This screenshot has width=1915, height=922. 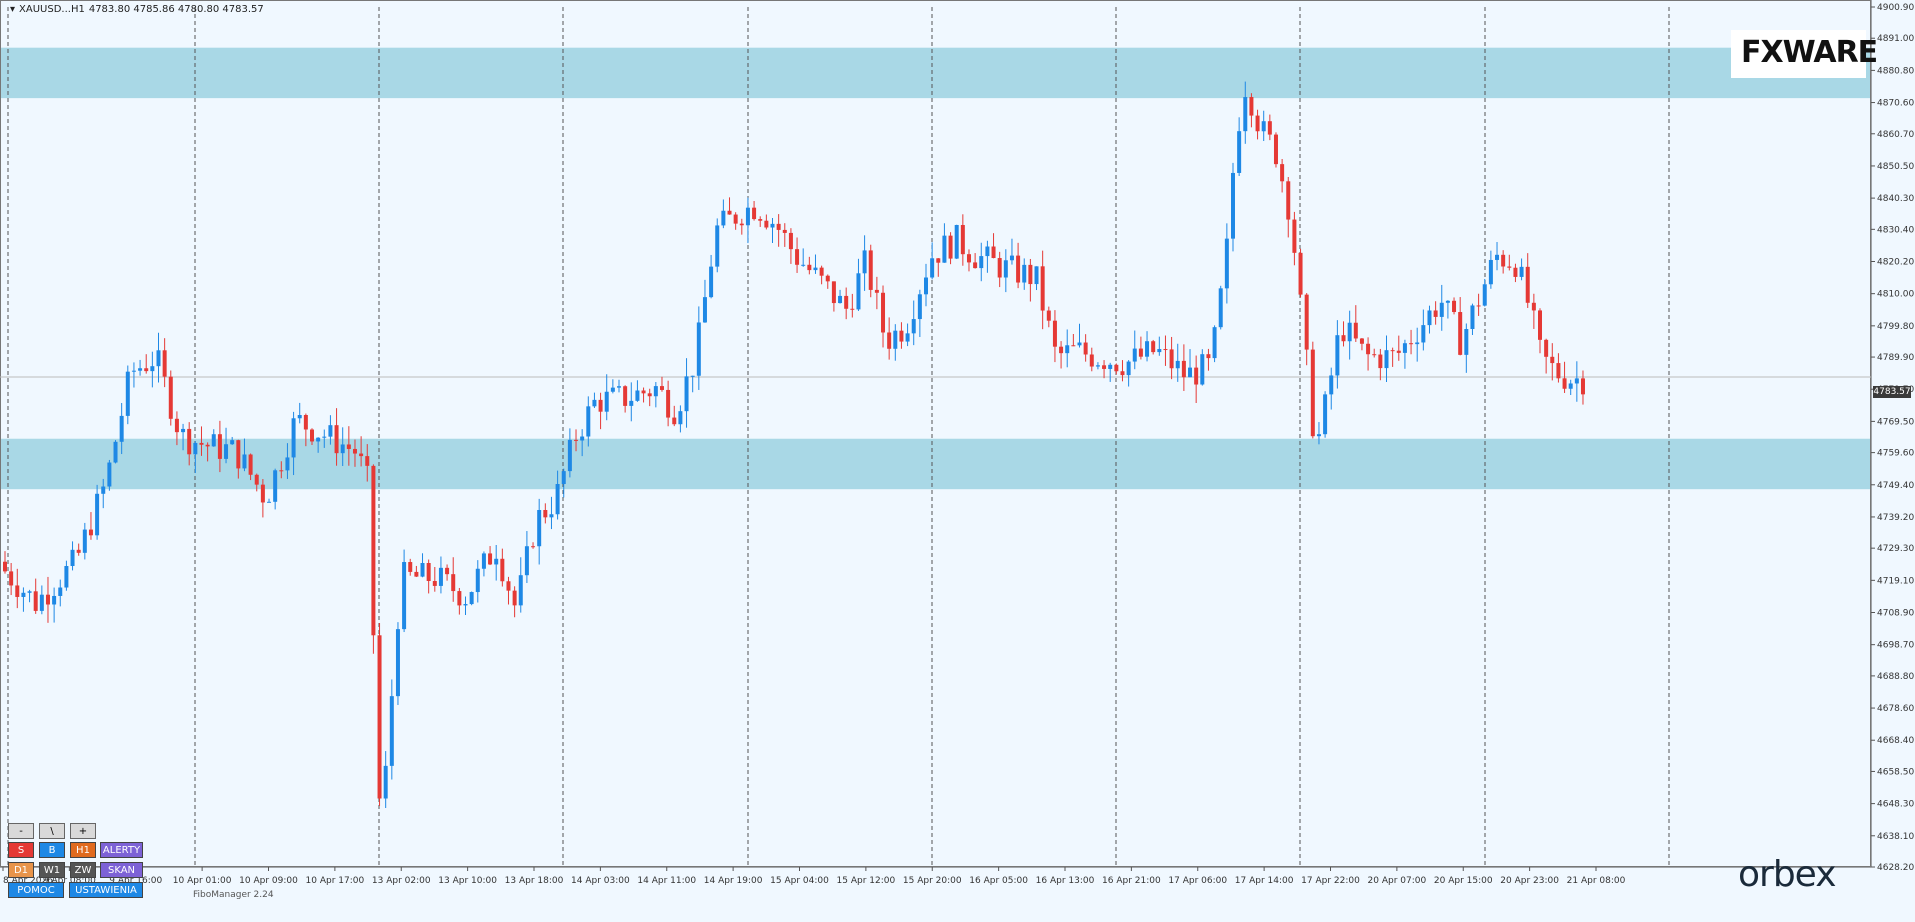 I want to click on scan-button: SKAN, so click(x=121, y=870).